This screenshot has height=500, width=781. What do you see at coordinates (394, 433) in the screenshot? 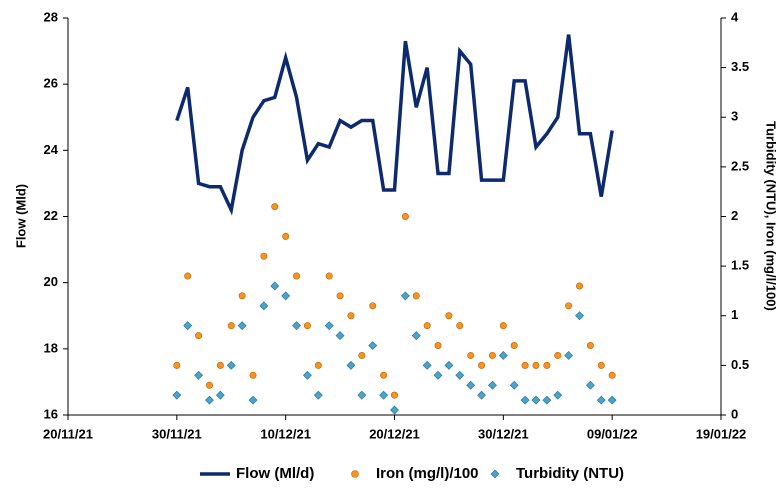
I see `x-tick-label: 20/12/21` at bounding box center [394, 433].